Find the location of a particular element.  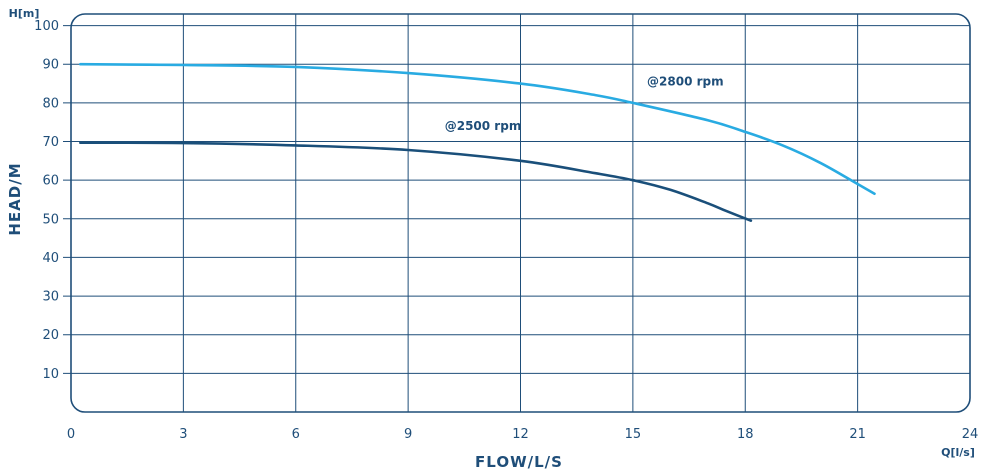

series-line is located at coordinates (416, 181).